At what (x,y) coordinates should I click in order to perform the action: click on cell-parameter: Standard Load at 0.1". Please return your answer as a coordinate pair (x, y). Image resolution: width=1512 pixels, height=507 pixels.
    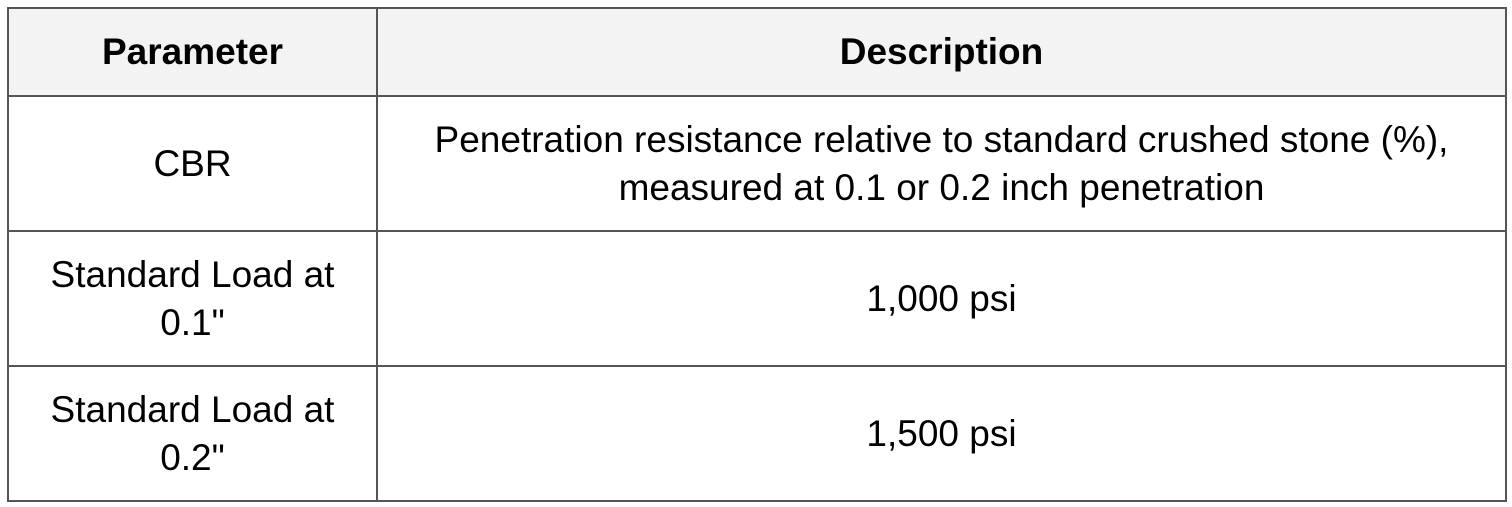
    Looking at the image, I should click on (192, 298).